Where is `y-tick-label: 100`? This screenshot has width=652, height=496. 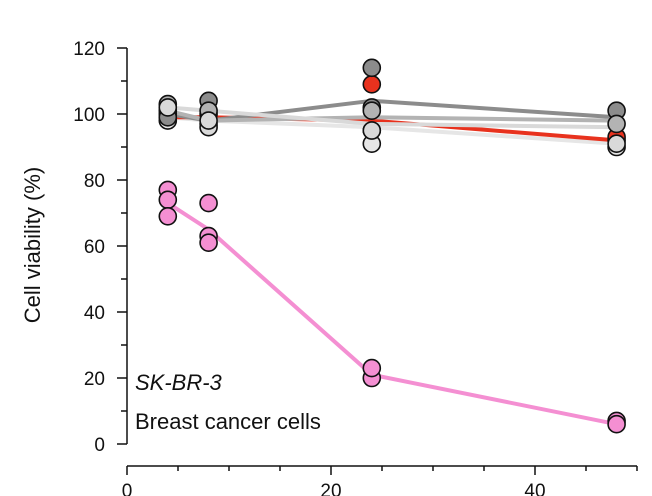
y-tick-label: 100 is located at coordinates (89, 115).